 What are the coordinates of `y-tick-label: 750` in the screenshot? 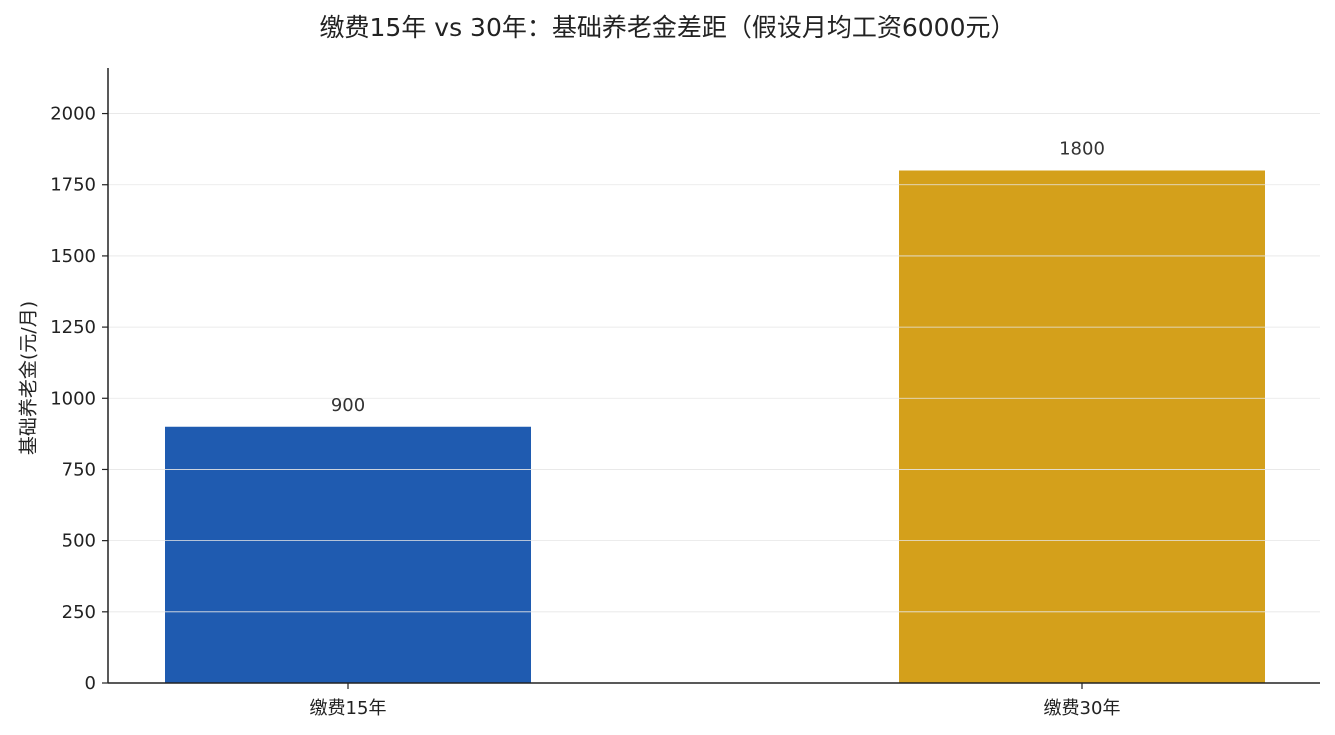 It's located at (79, 469).